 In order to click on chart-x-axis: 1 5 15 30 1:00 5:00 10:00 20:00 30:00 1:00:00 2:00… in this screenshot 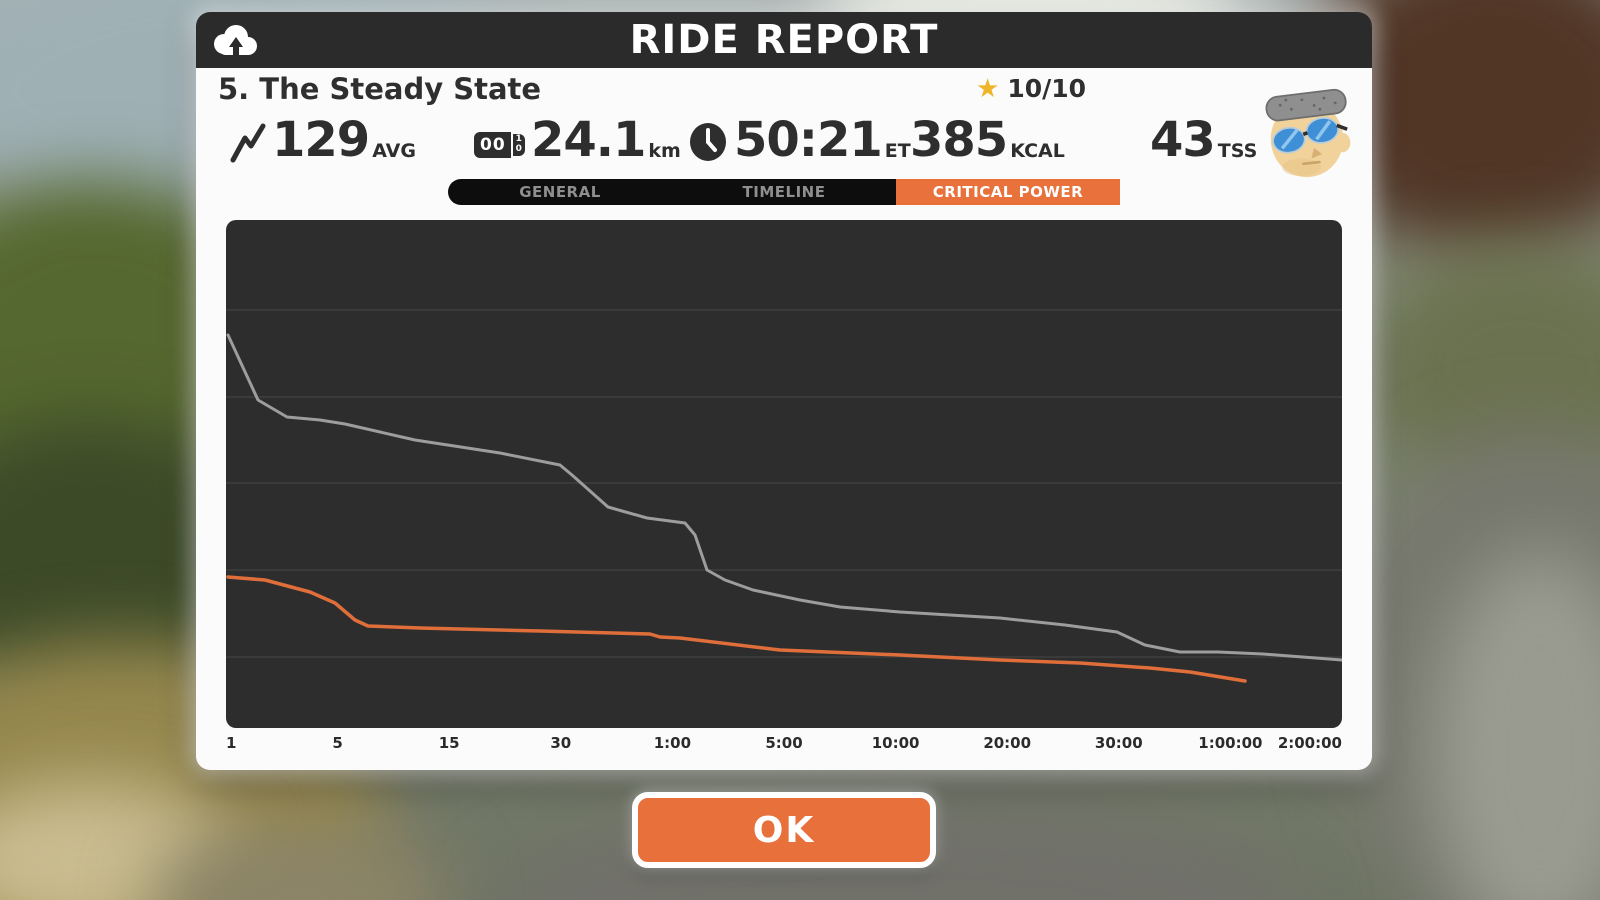, I will do `click(784, 745)`.